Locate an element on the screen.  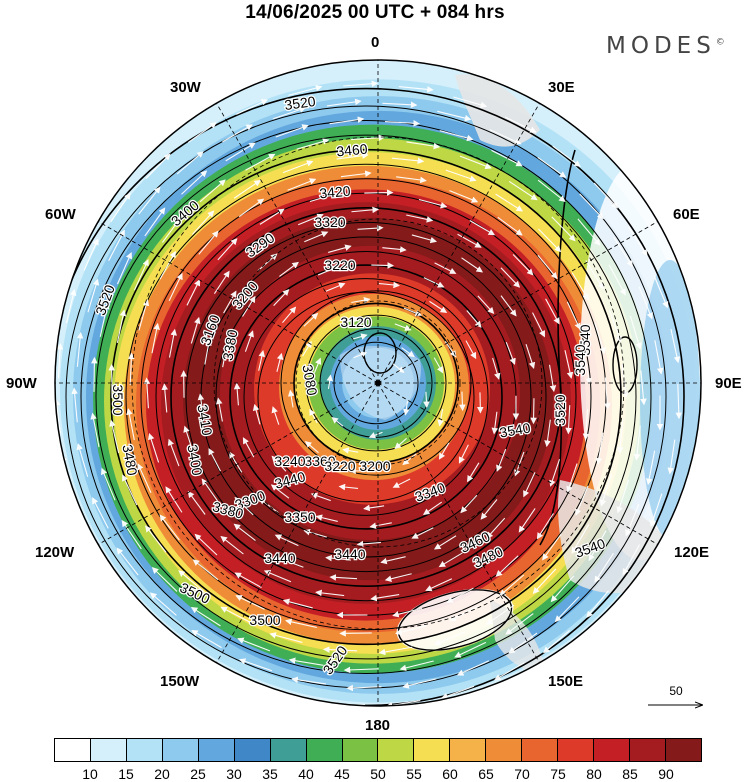
contour-label: 3540 is located at coordinates (515, 430).